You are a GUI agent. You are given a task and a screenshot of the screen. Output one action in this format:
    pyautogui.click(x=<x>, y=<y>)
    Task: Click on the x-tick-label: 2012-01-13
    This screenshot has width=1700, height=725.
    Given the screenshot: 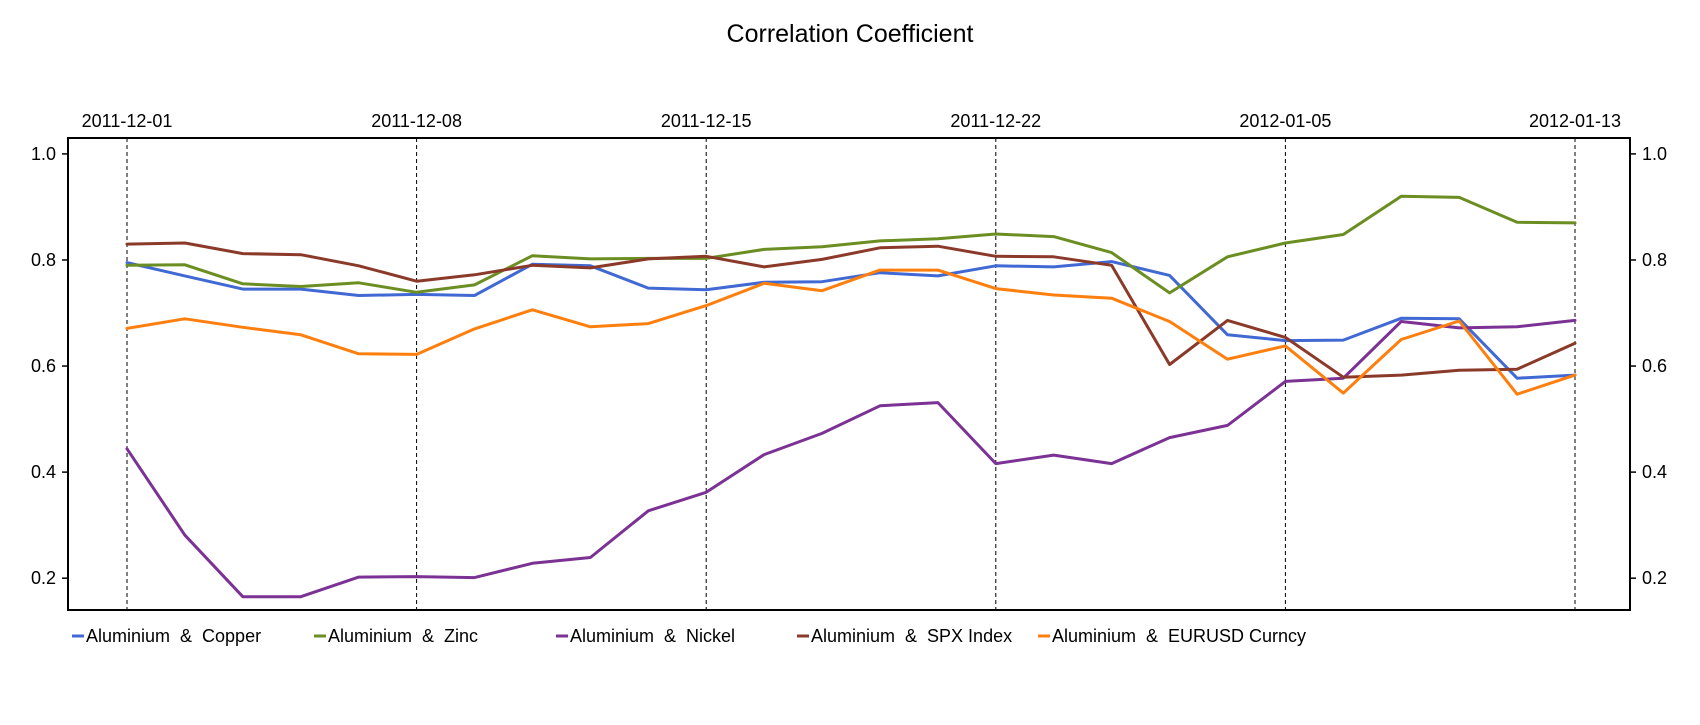 What is the action you would take?
    pyautogui.click(x=1575, y=121)
    